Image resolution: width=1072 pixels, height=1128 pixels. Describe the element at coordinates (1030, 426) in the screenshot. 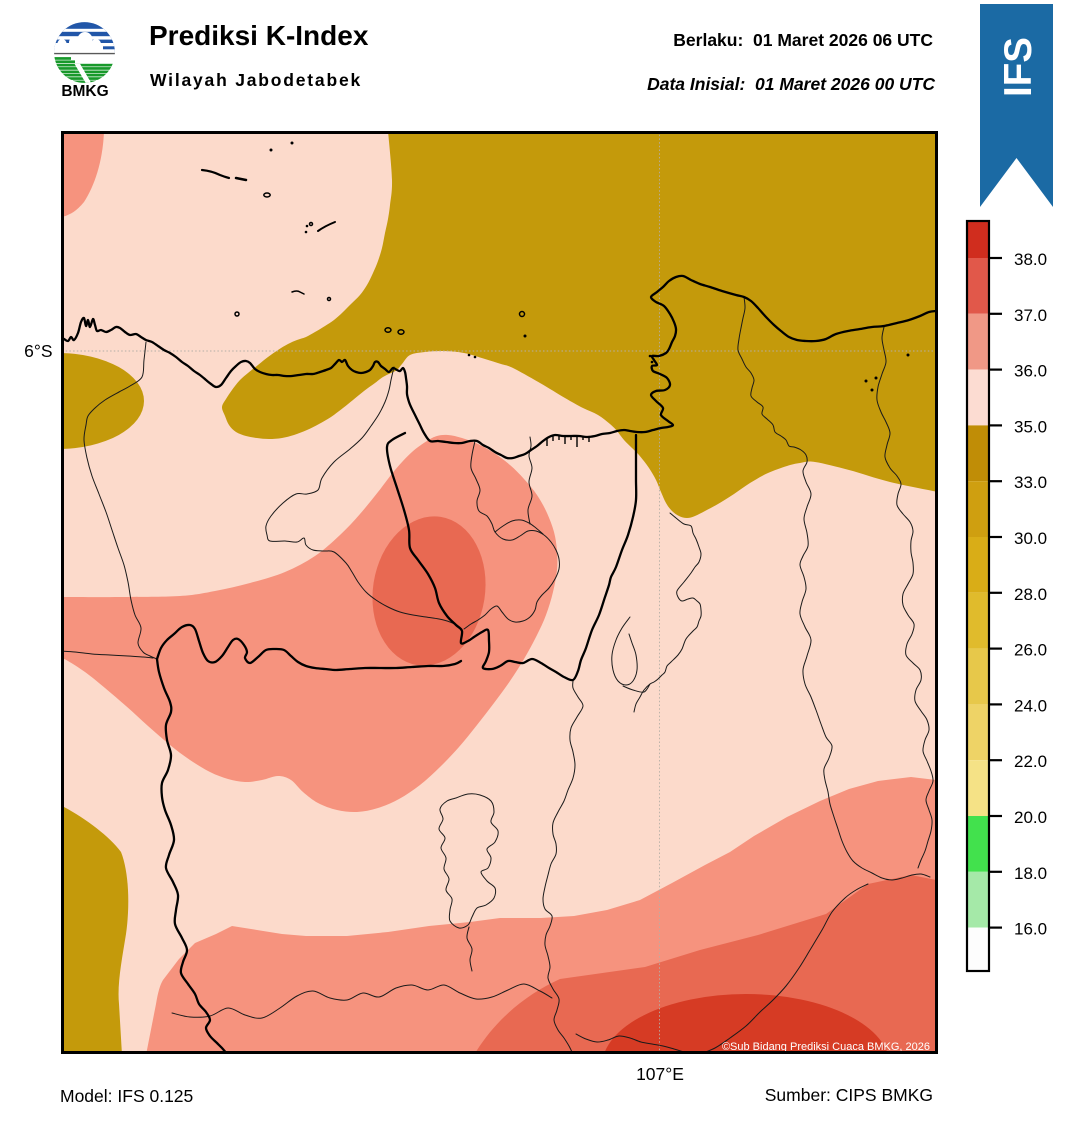

I see `svg-text: 35.0` at that location.